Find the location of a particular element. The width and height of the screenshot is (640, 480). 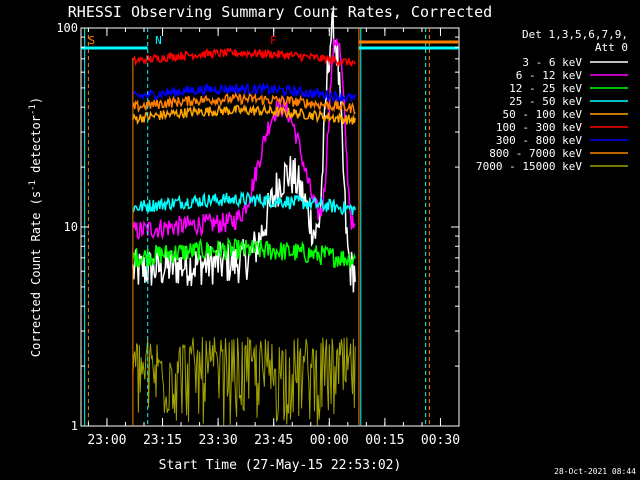

legend-label: 50 - 100 keV is located at coordinates (543, 114).